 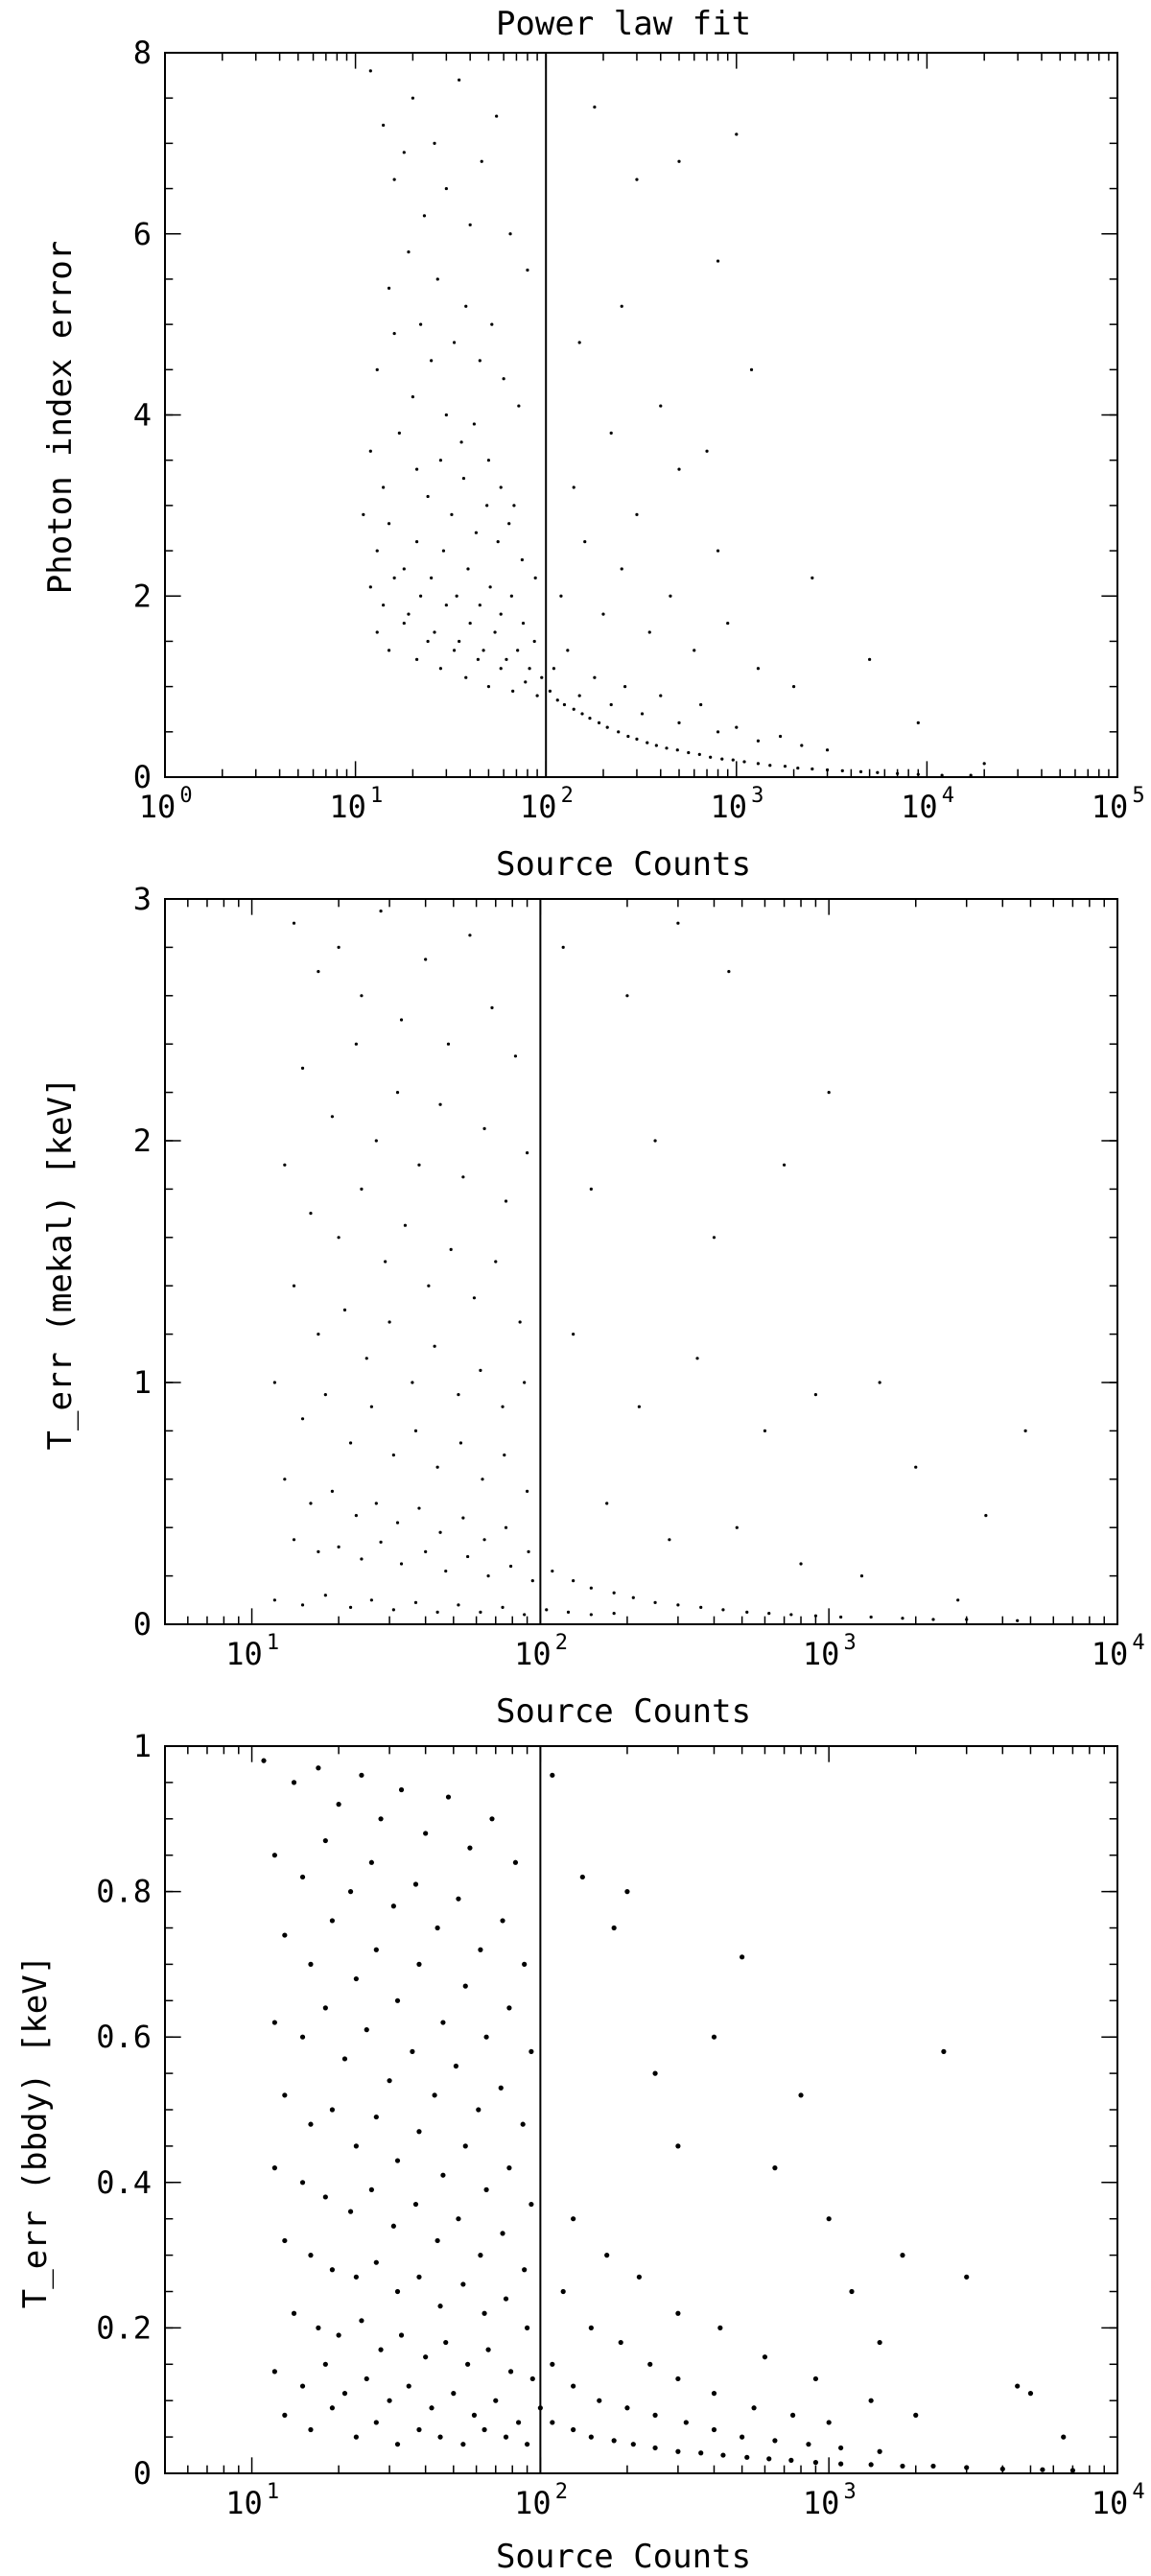 I want to click on x-axis-label: Source Counts, so click(x=623, y=2557).